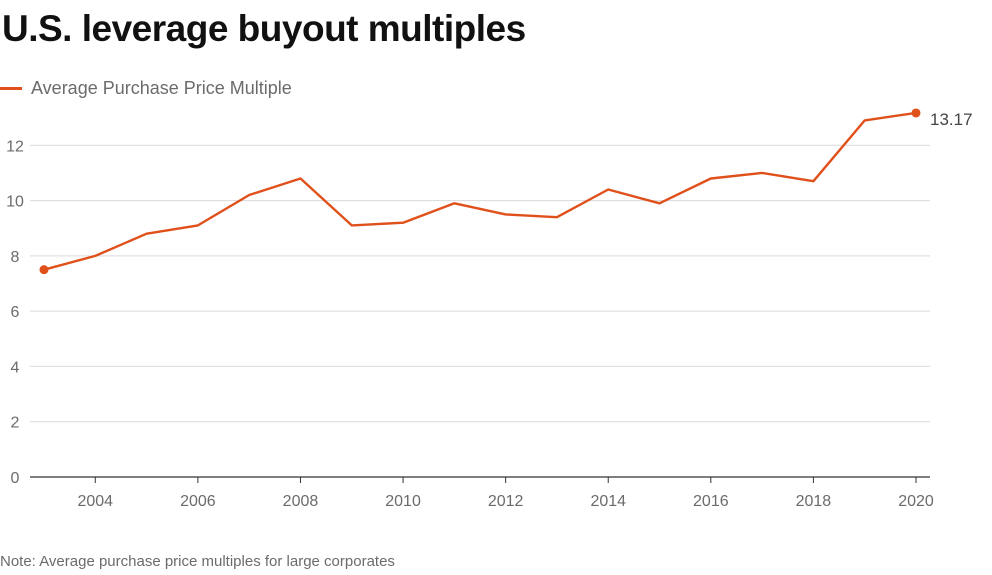 The height and width of the screenshot is (575, 992). I want to click on x-tick-label-2010: 2010, so click(403, 501).